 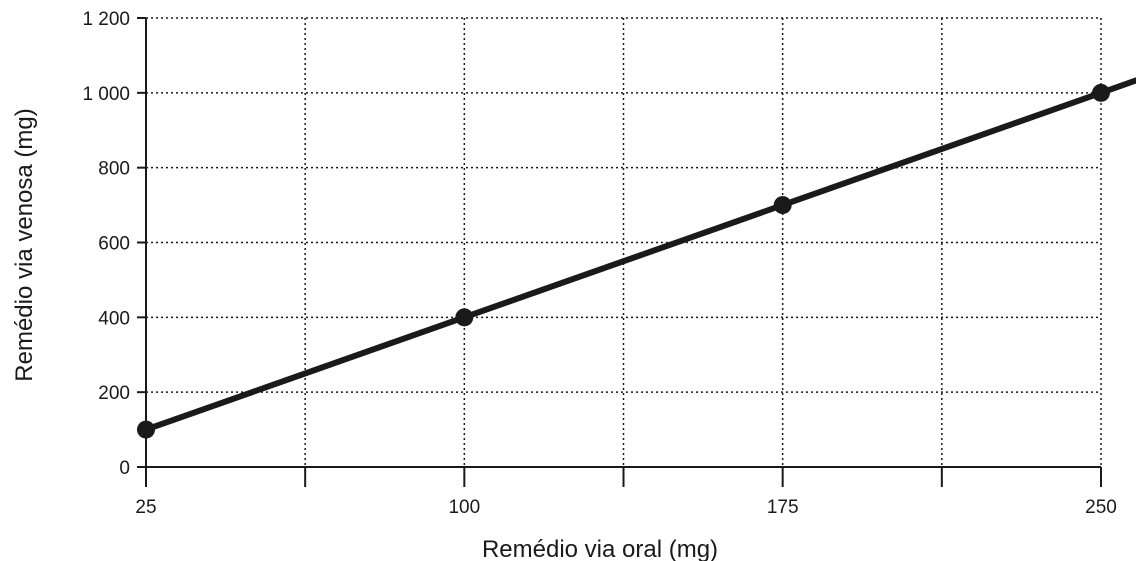 What do you see at coordinates (783, 507) in the screenshot?
I see `x-tick-label: 175` at bounding box center [783, 507].